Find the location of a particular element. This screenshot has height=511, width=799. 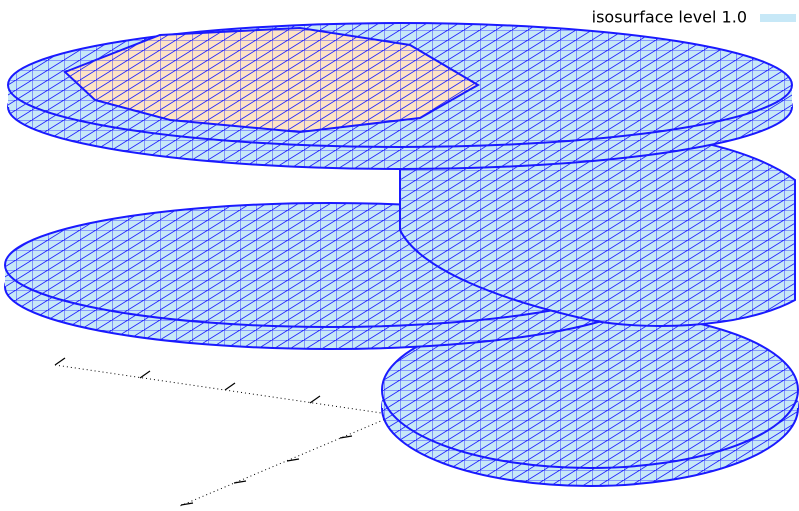

axes is located at coordinates (225, 432).